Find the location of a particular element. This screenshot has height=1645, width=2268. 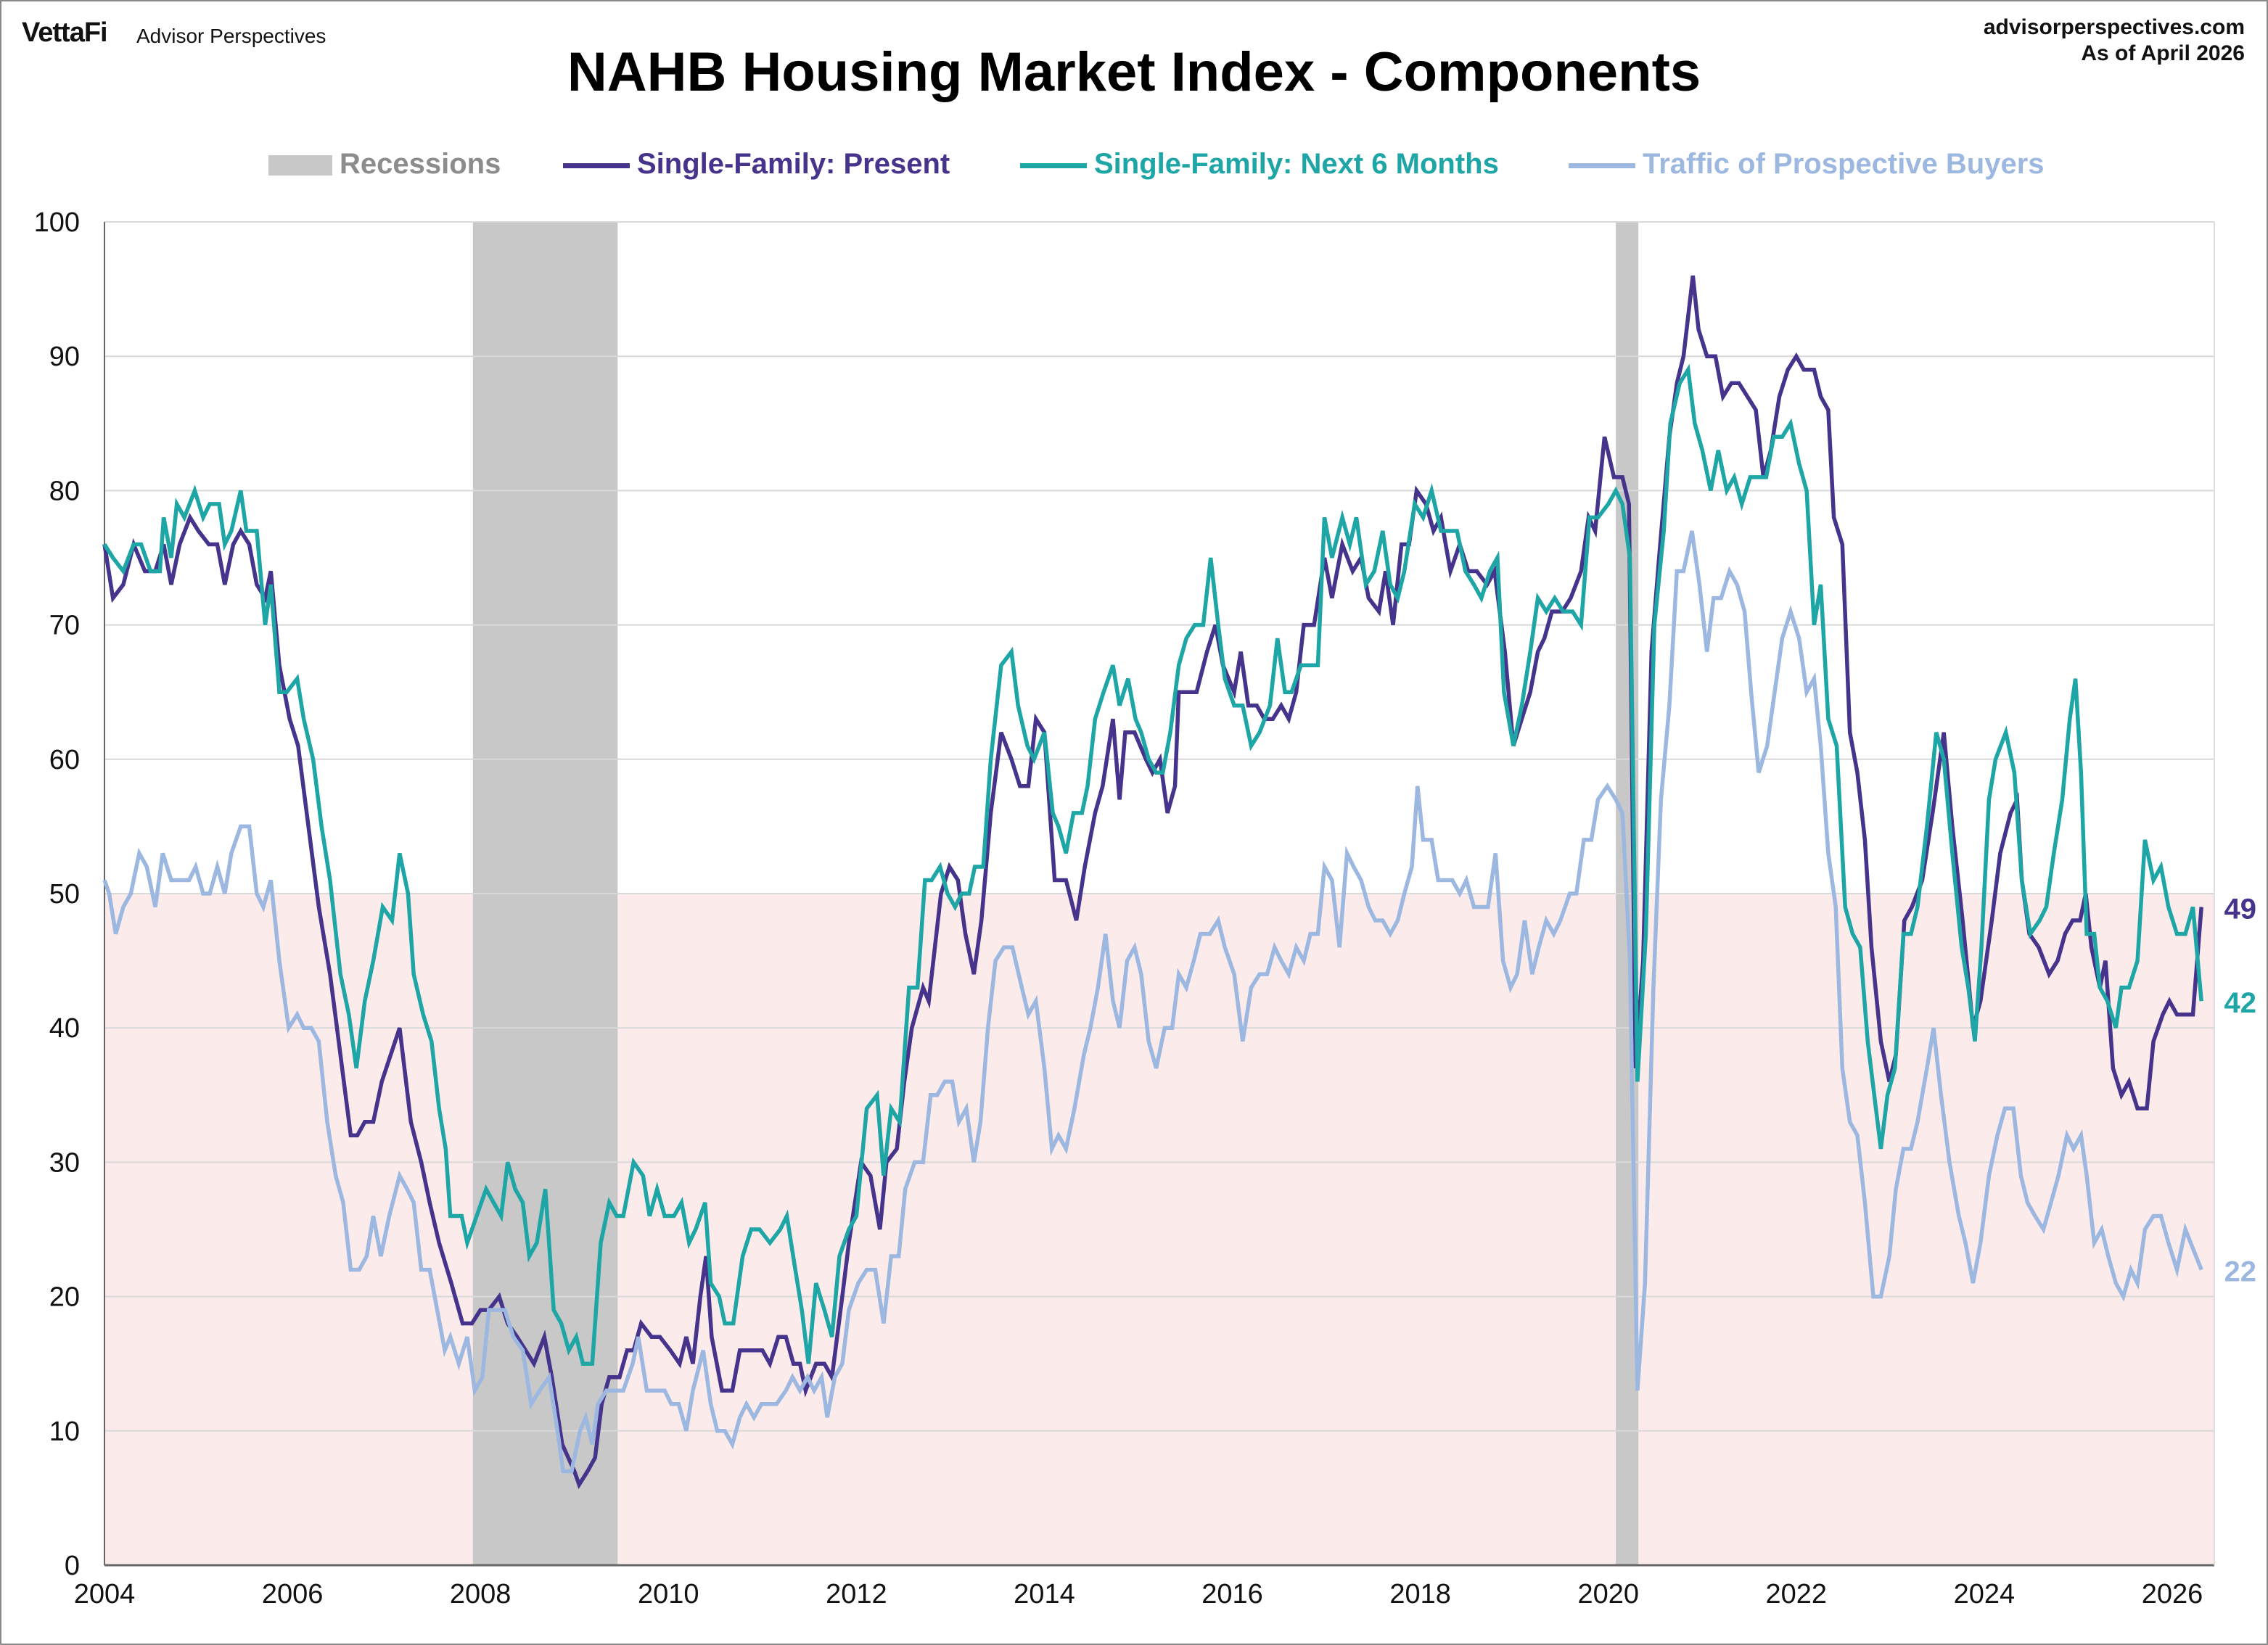

x-tick-label: 2026 is located at coordinates (2172, 1594).